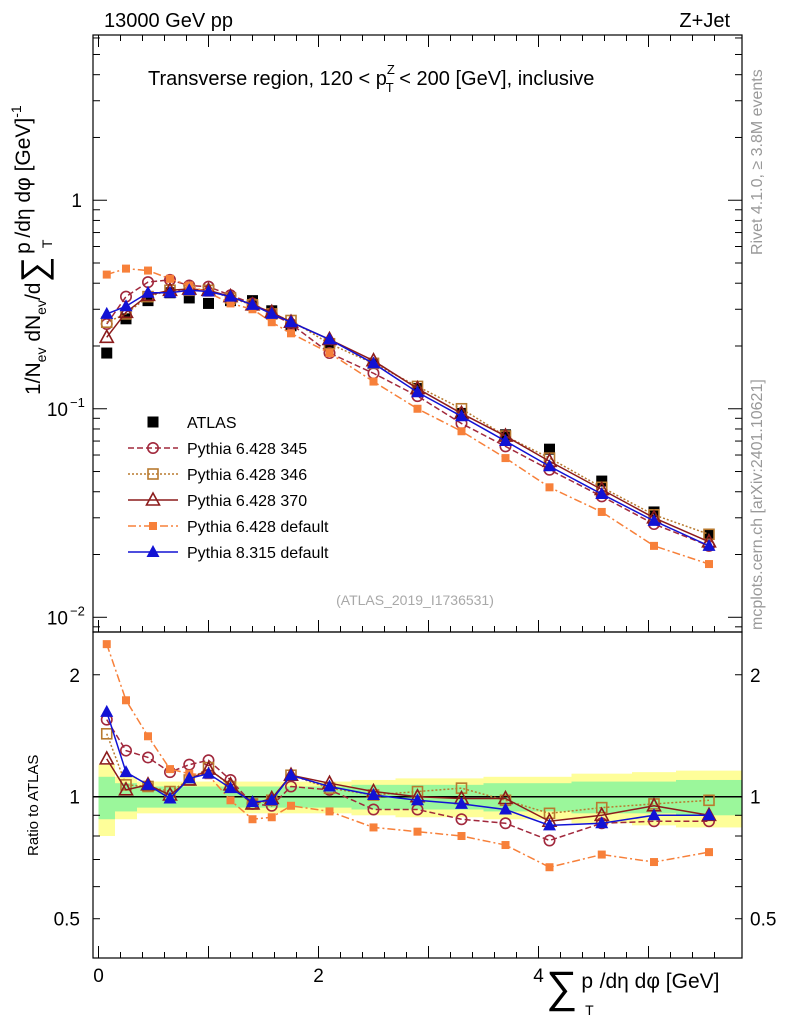 The width and height of the screenshot is (786, 1029). Describe the element at coordinates (41, 355) in the screenshot. I see `ylabel-a-sub: ev` at that location.